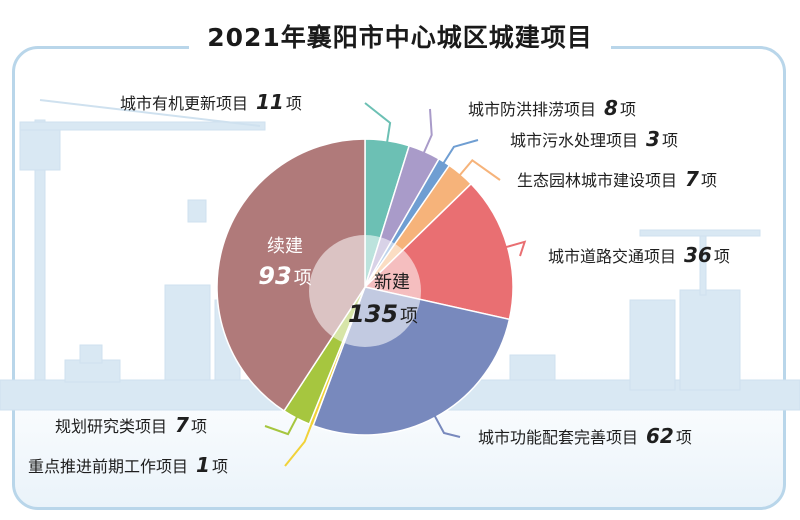  I want to click on pie-slice, so click(291, 275).